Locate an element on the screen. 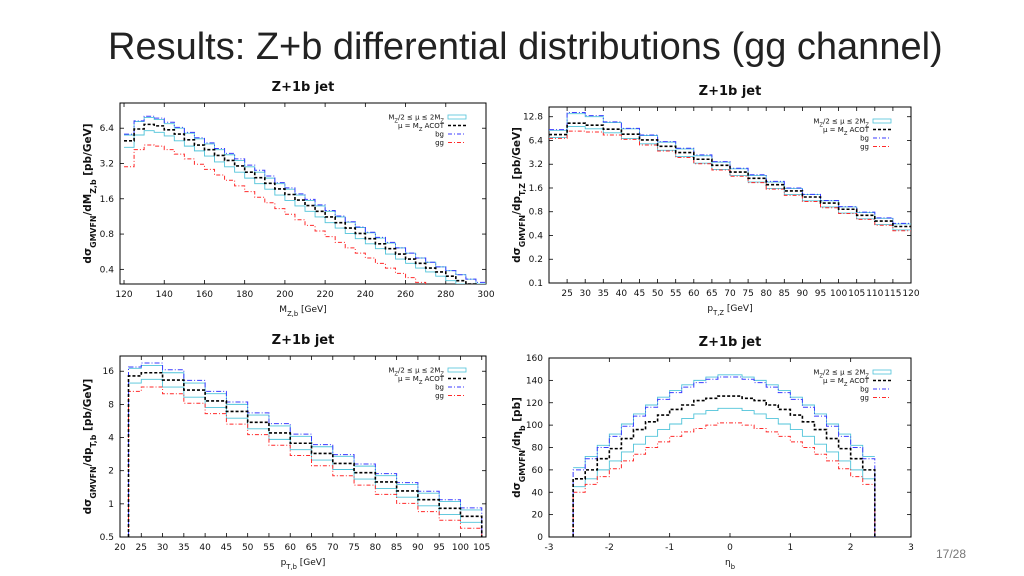 The width and height of the screenshot is (1024, 576). scale-band-lower is located at coordinates (295, 207).